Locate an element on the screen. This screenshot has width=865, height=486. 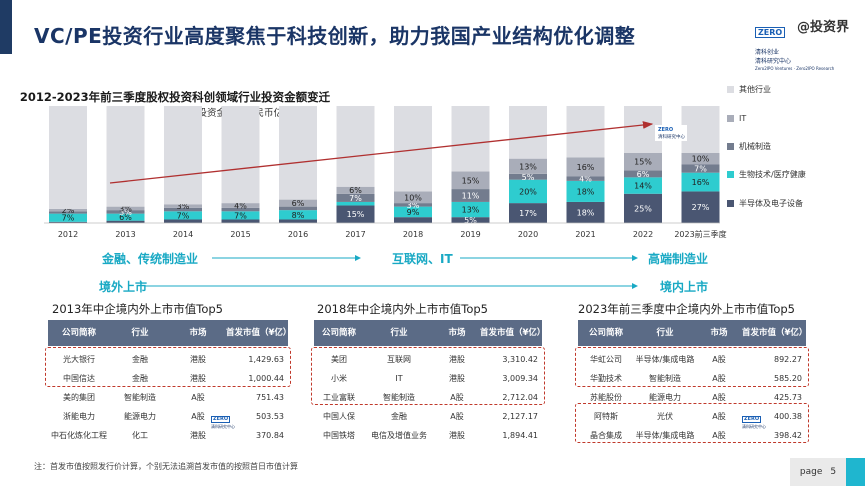
cell-company: 华勤技术 is located at coordinates (606, 378).